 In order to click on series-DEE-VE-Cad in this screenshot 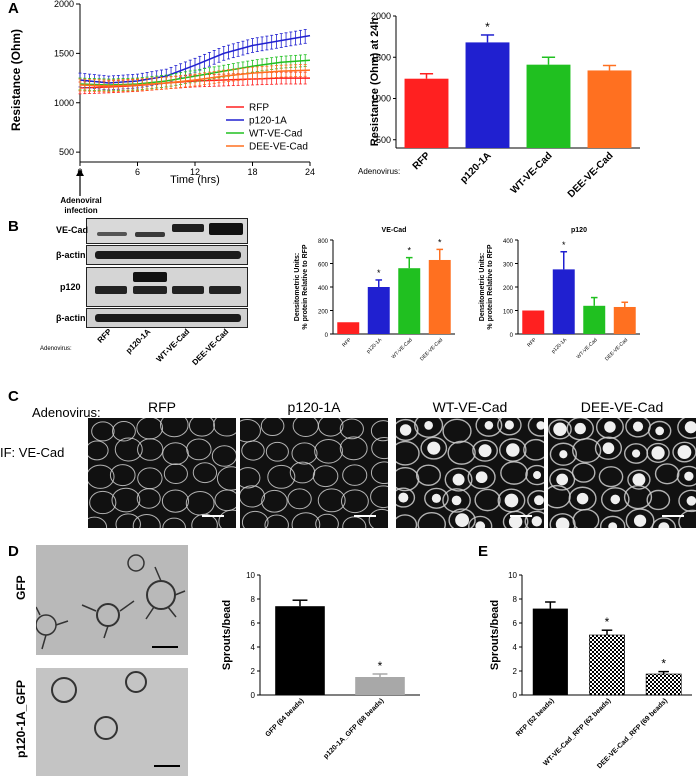, I will do `click(194, 78)`.